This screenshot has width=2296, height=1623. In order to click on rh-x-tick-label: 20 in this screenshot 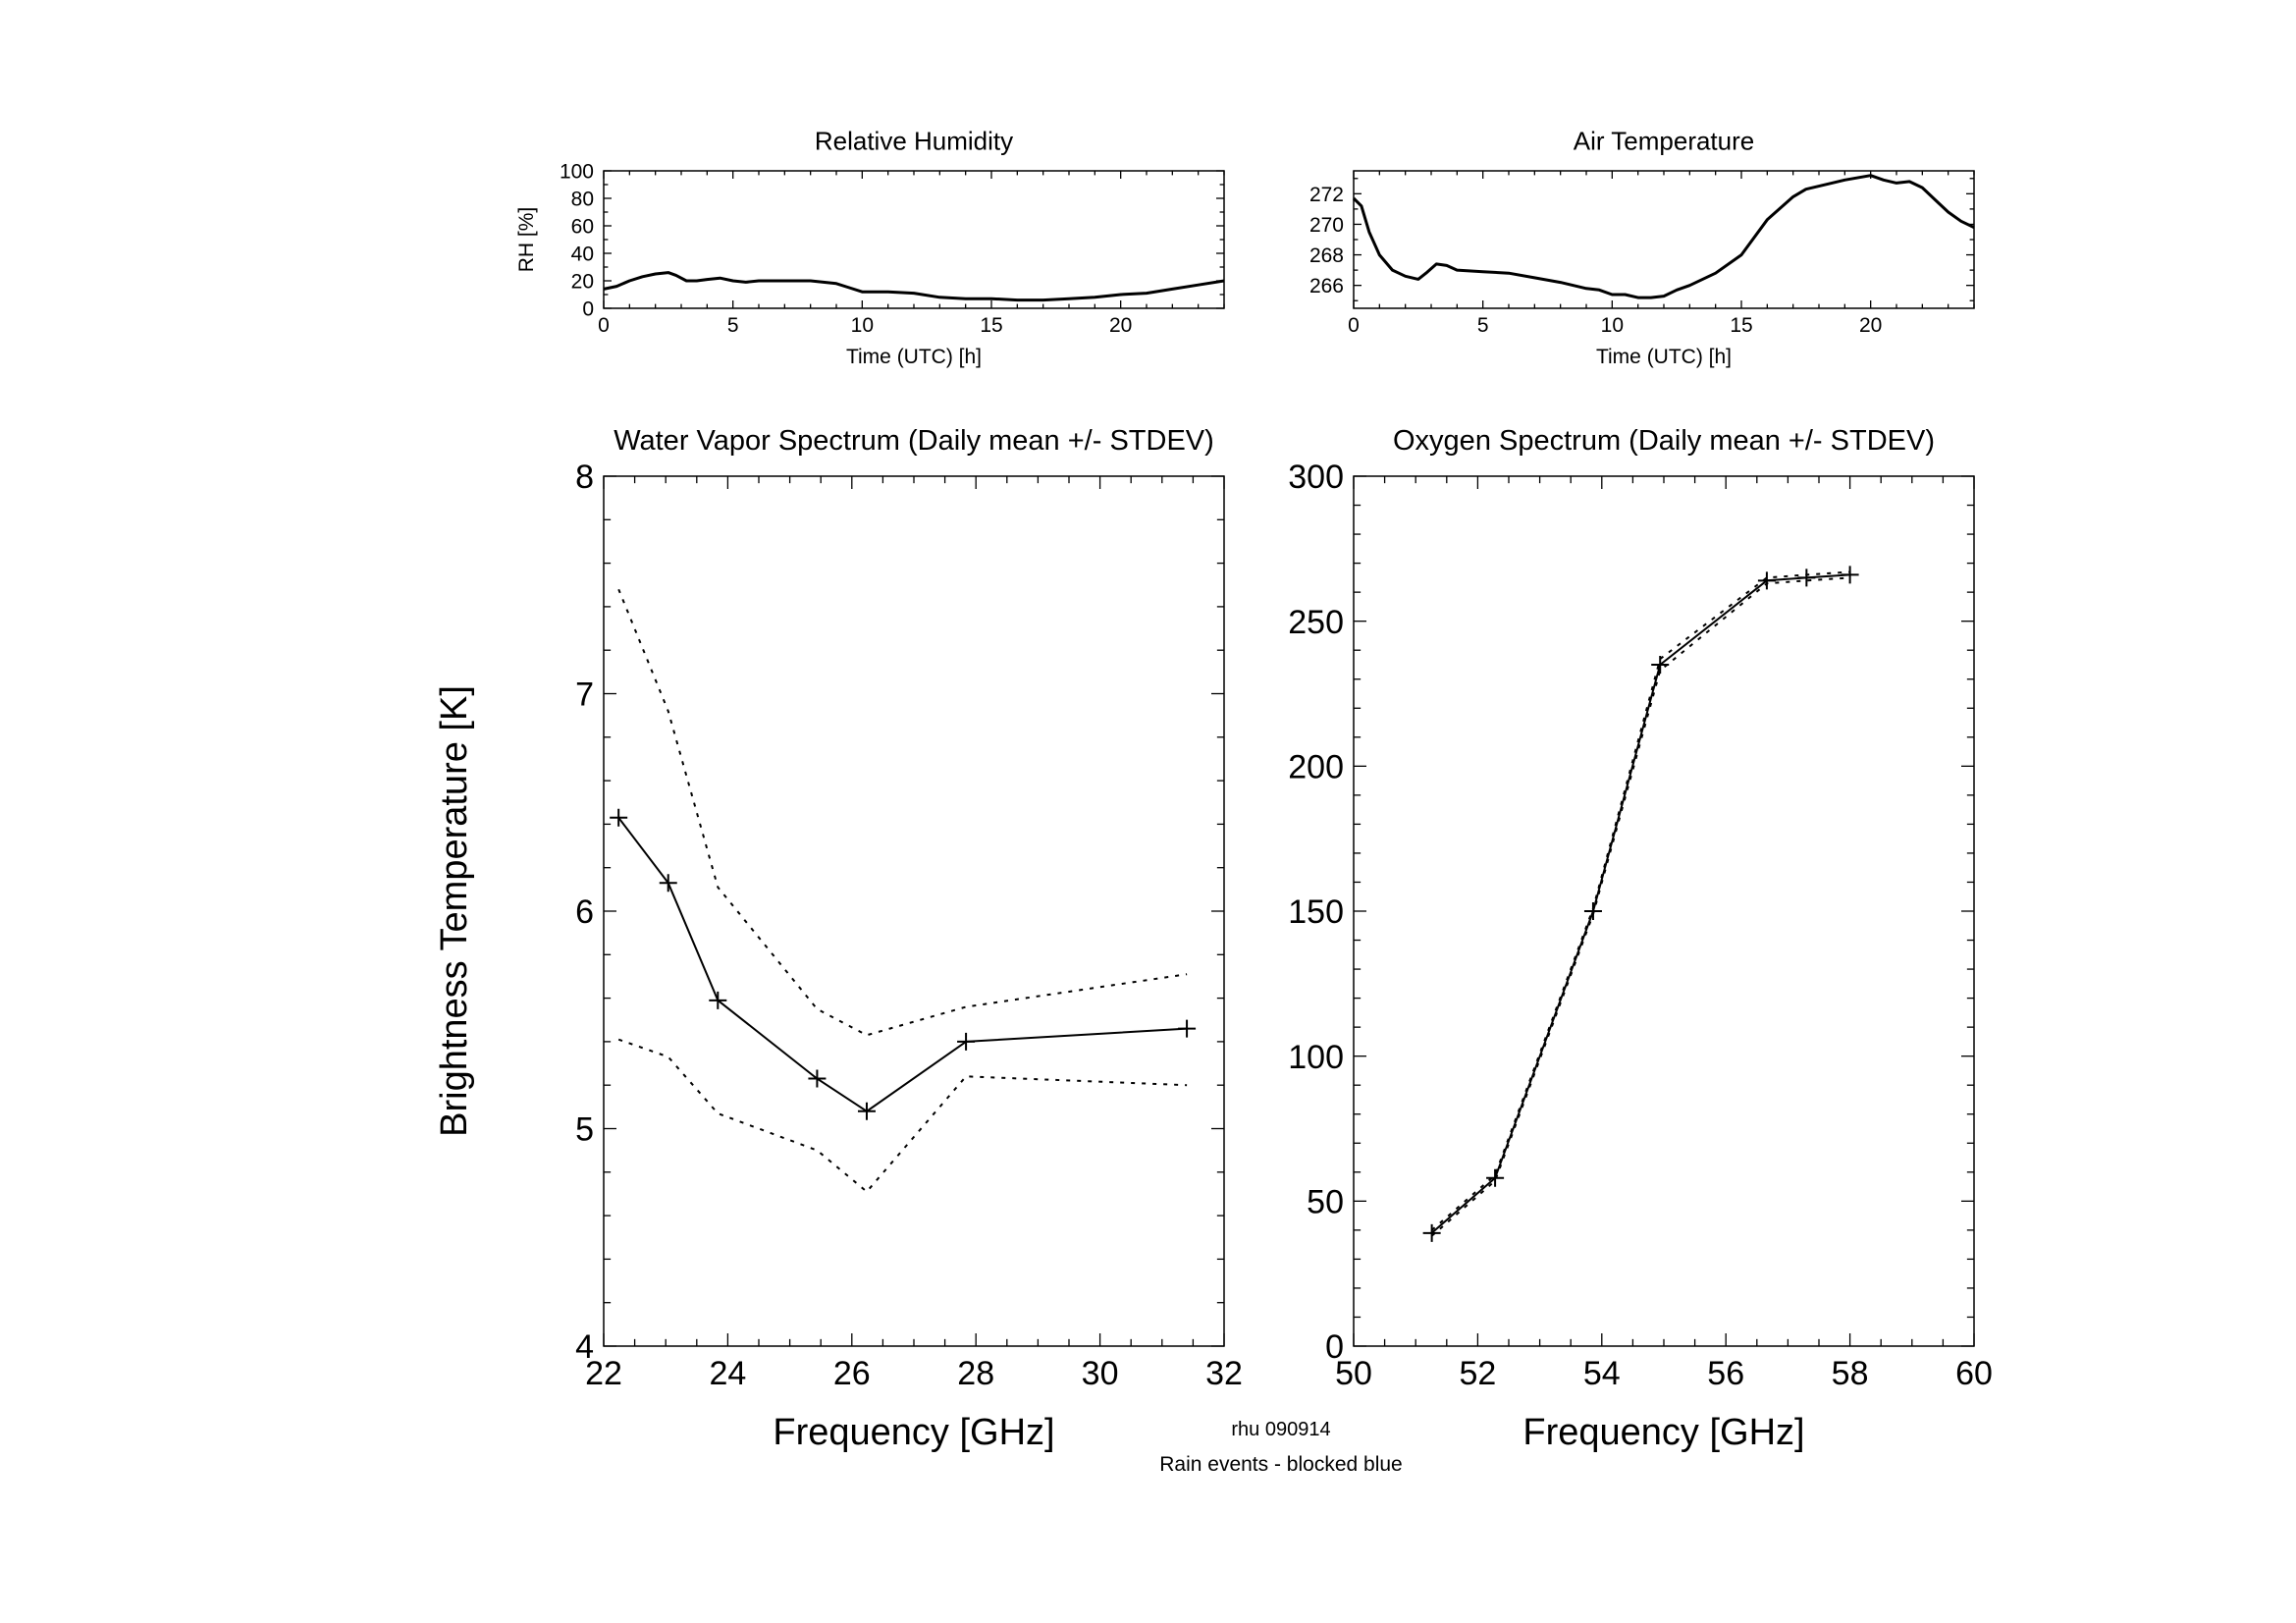, I will do `click(1120, 325)`.